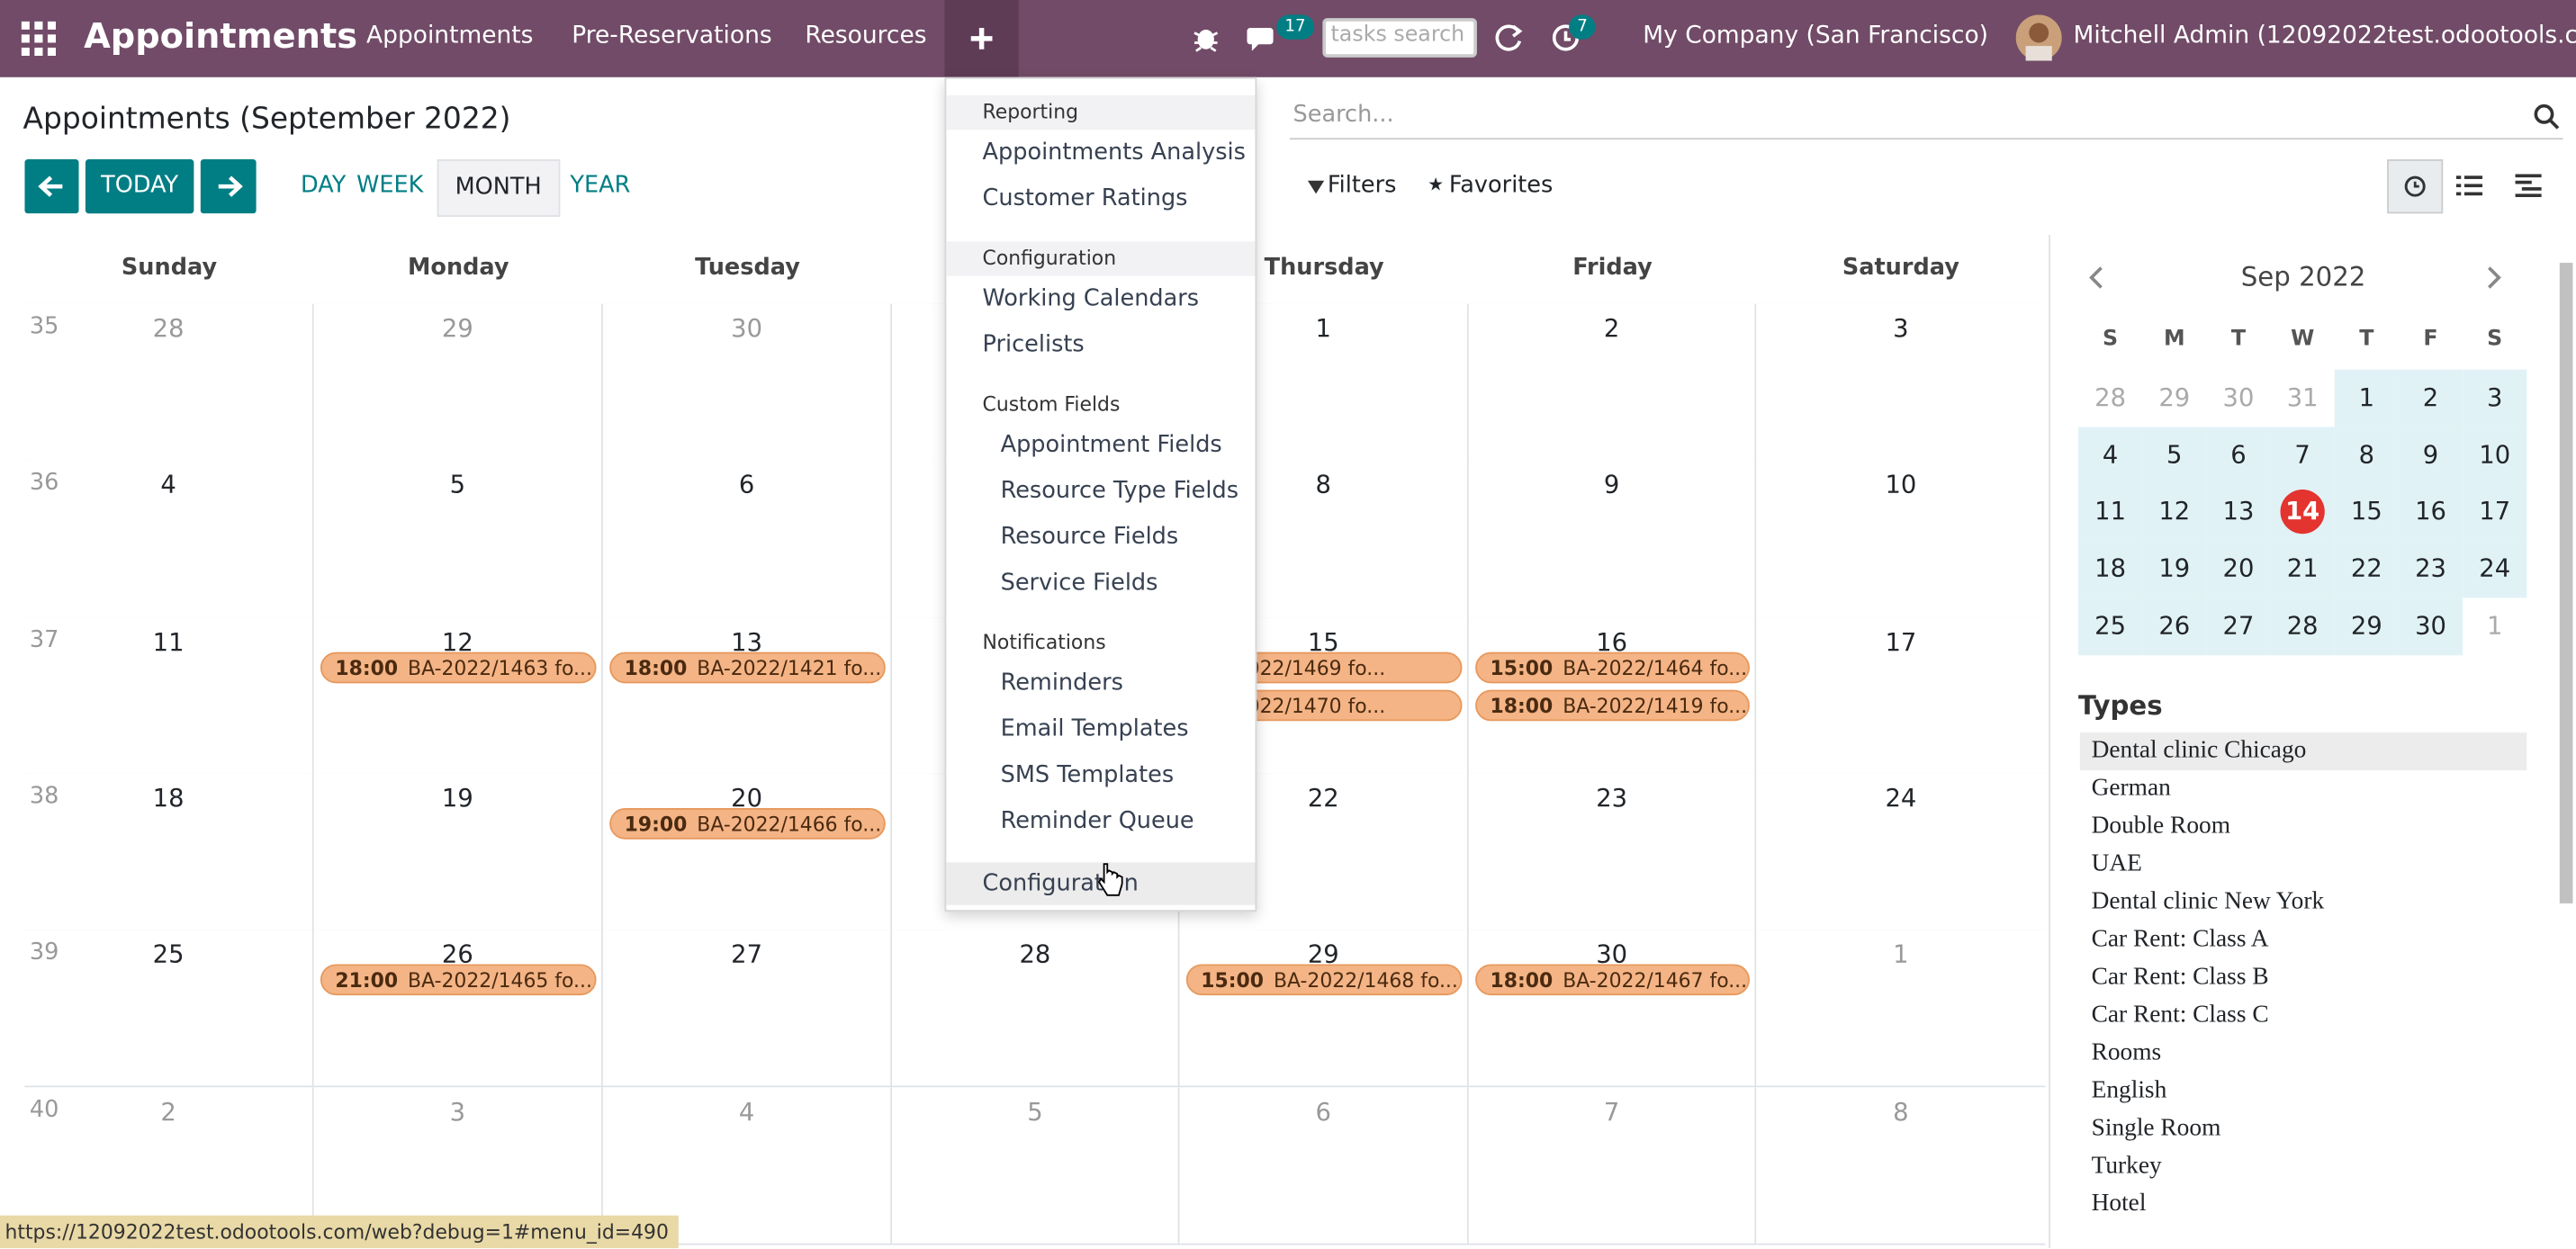 The width and height of the screenshot is (2576, 1249). I want to click on type-filter: Car Rent: Class A, so click(2180, 939).